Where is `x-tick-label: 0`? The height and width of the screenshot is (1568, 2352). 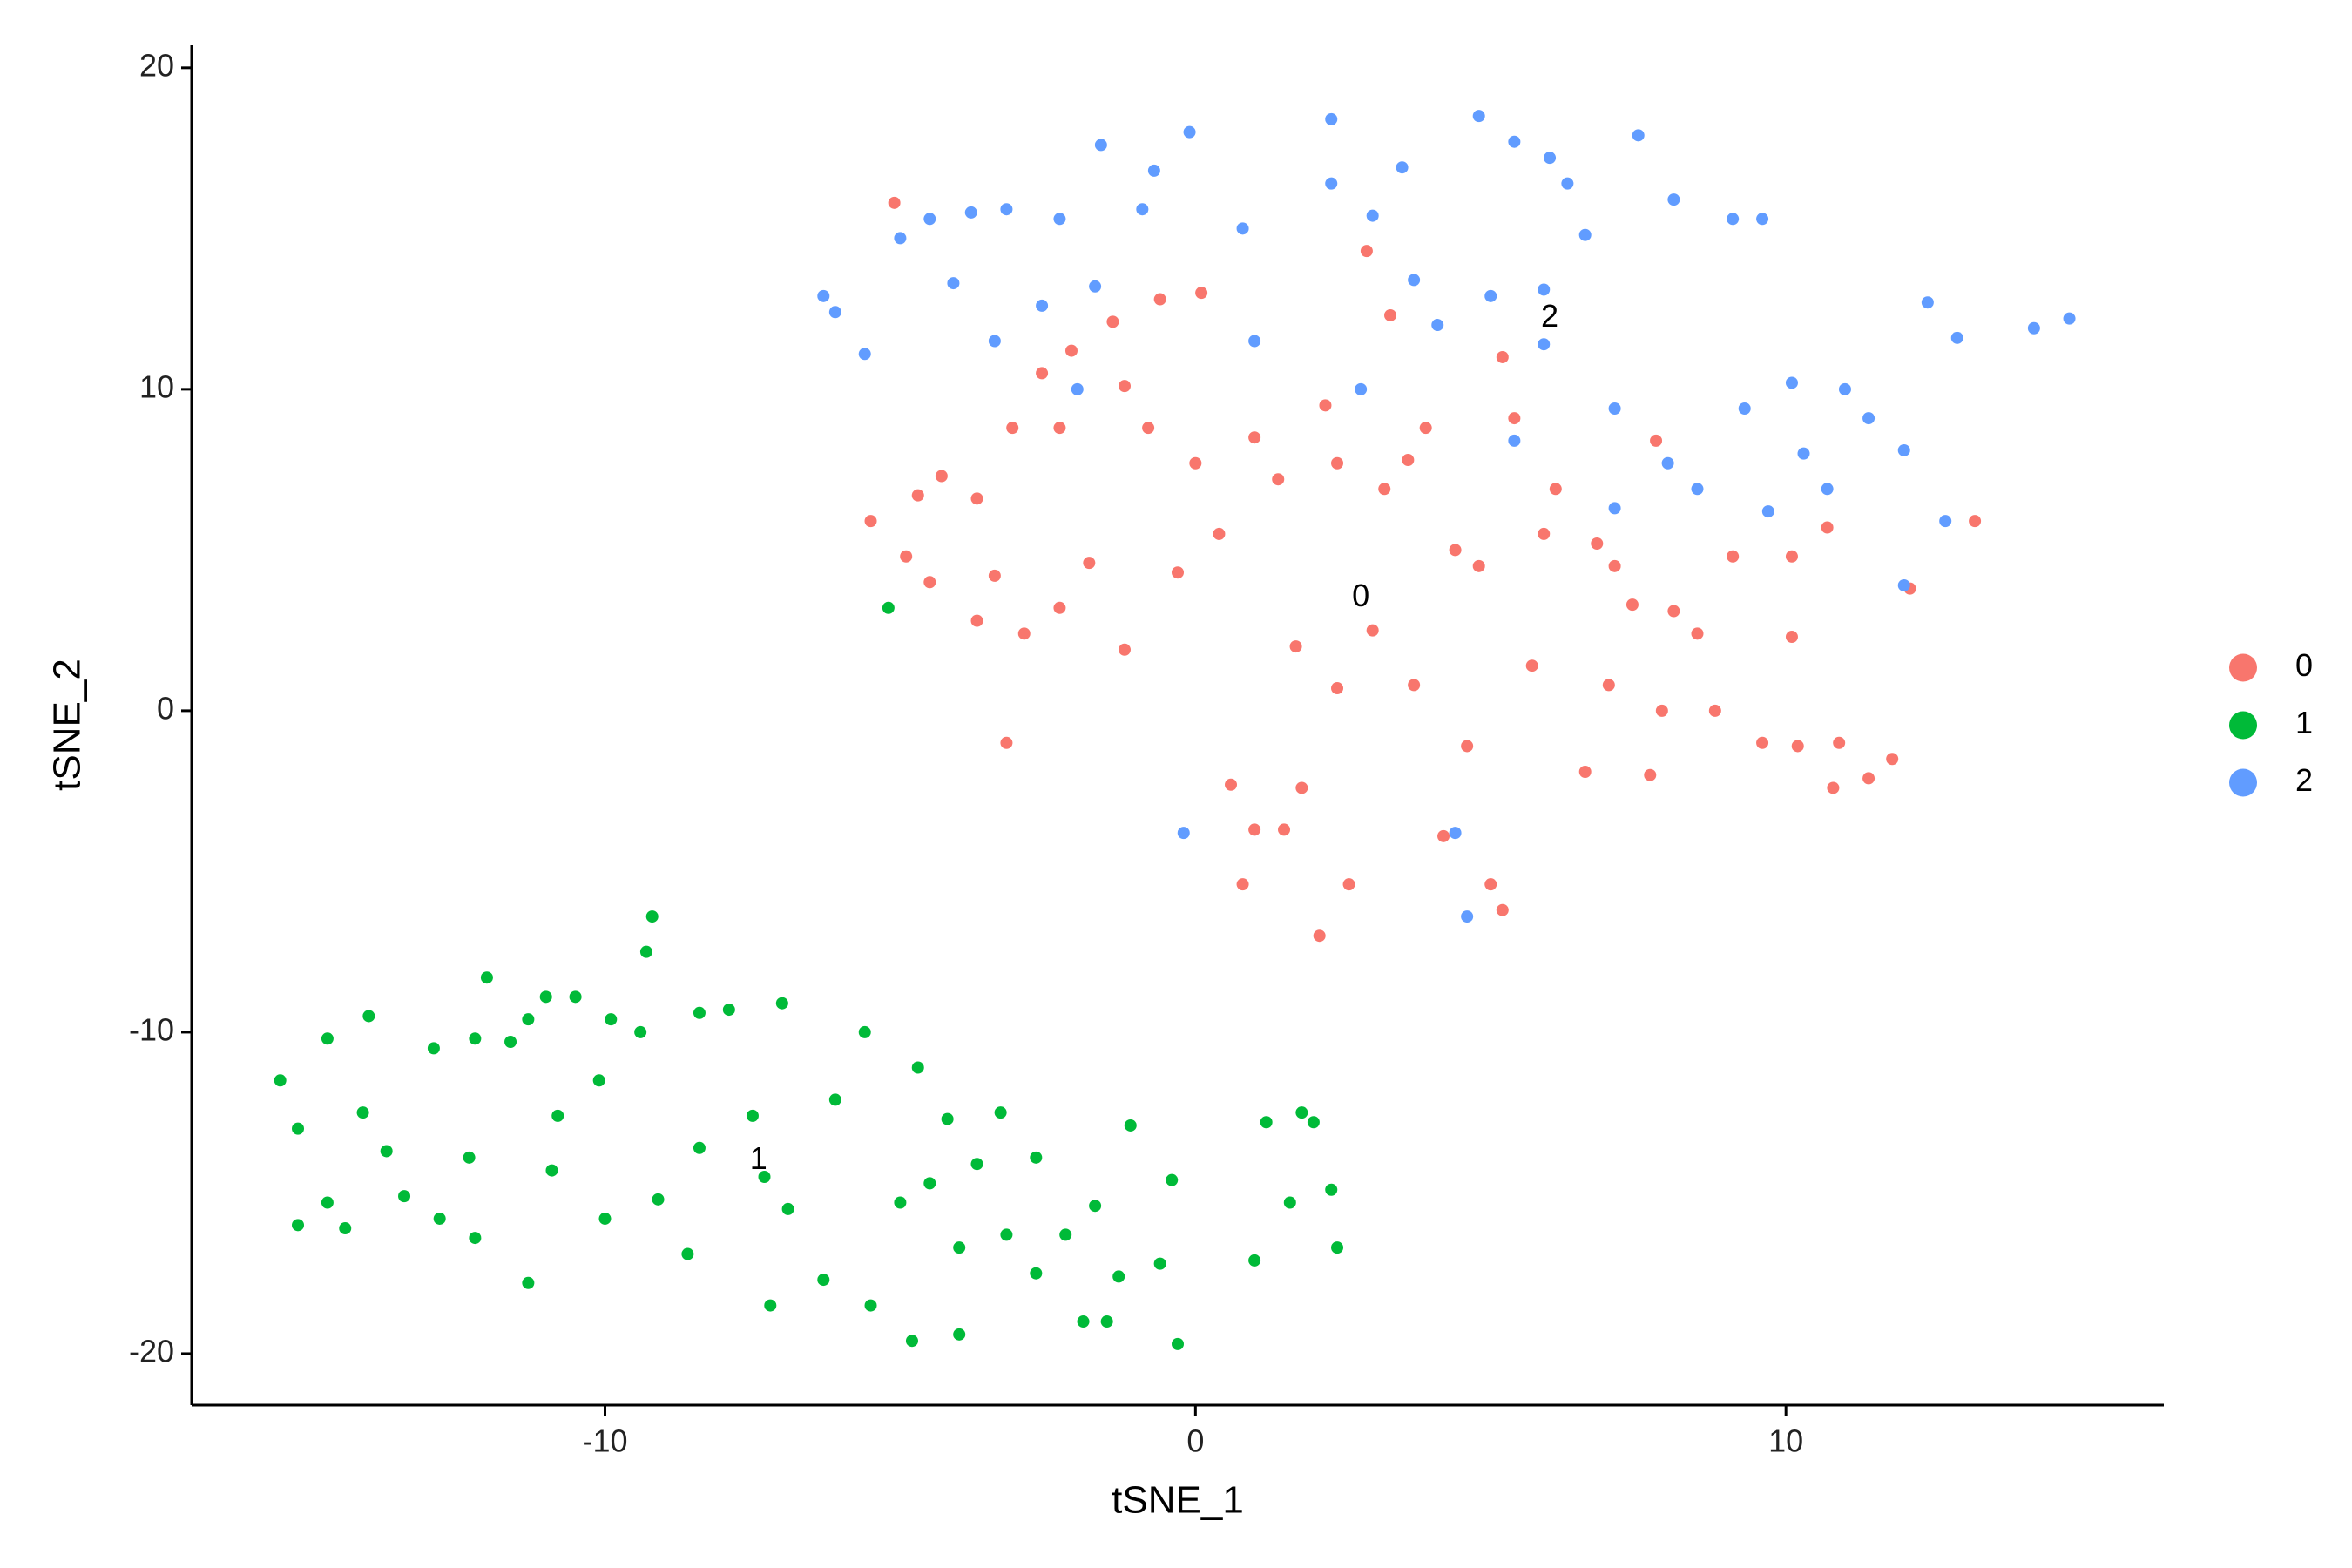 x-tick-label: 0 is located at coordinates (1195, 1441).